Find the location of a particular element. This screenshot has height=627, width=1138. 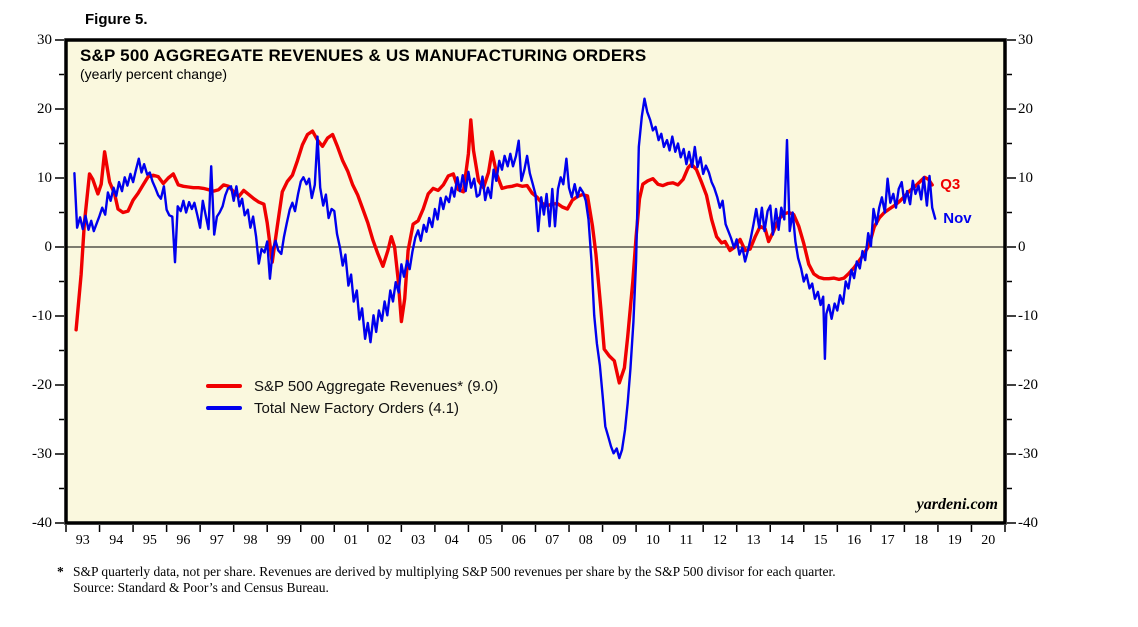

x-axis-year-label: 93 is located at coordinates (82, 540).